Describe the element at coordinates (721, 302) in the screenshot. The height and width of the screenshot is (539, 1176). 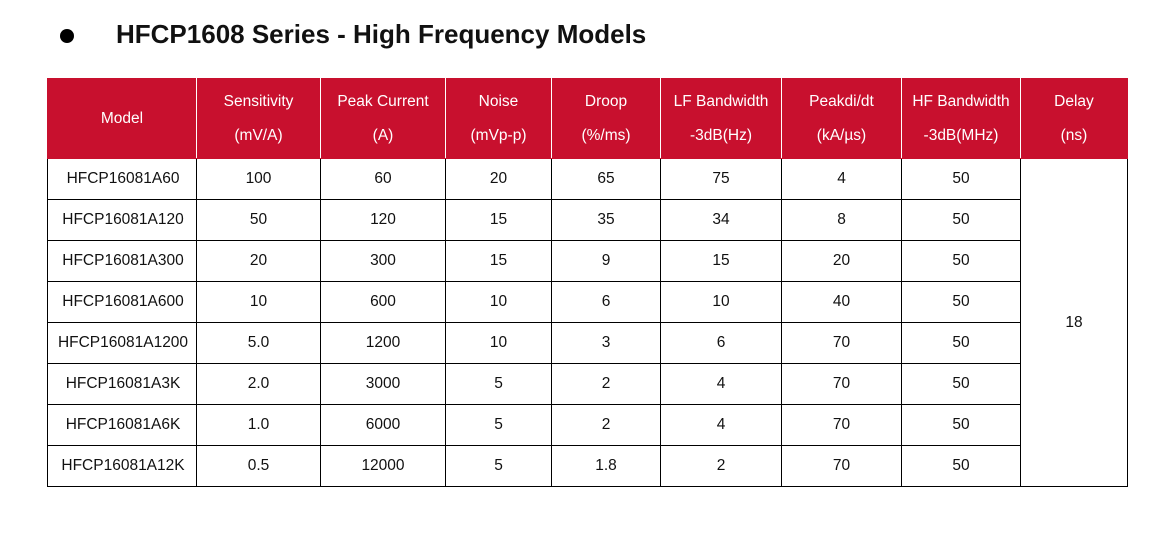
I see `lf-bandwidth-cell: 10` at that location.